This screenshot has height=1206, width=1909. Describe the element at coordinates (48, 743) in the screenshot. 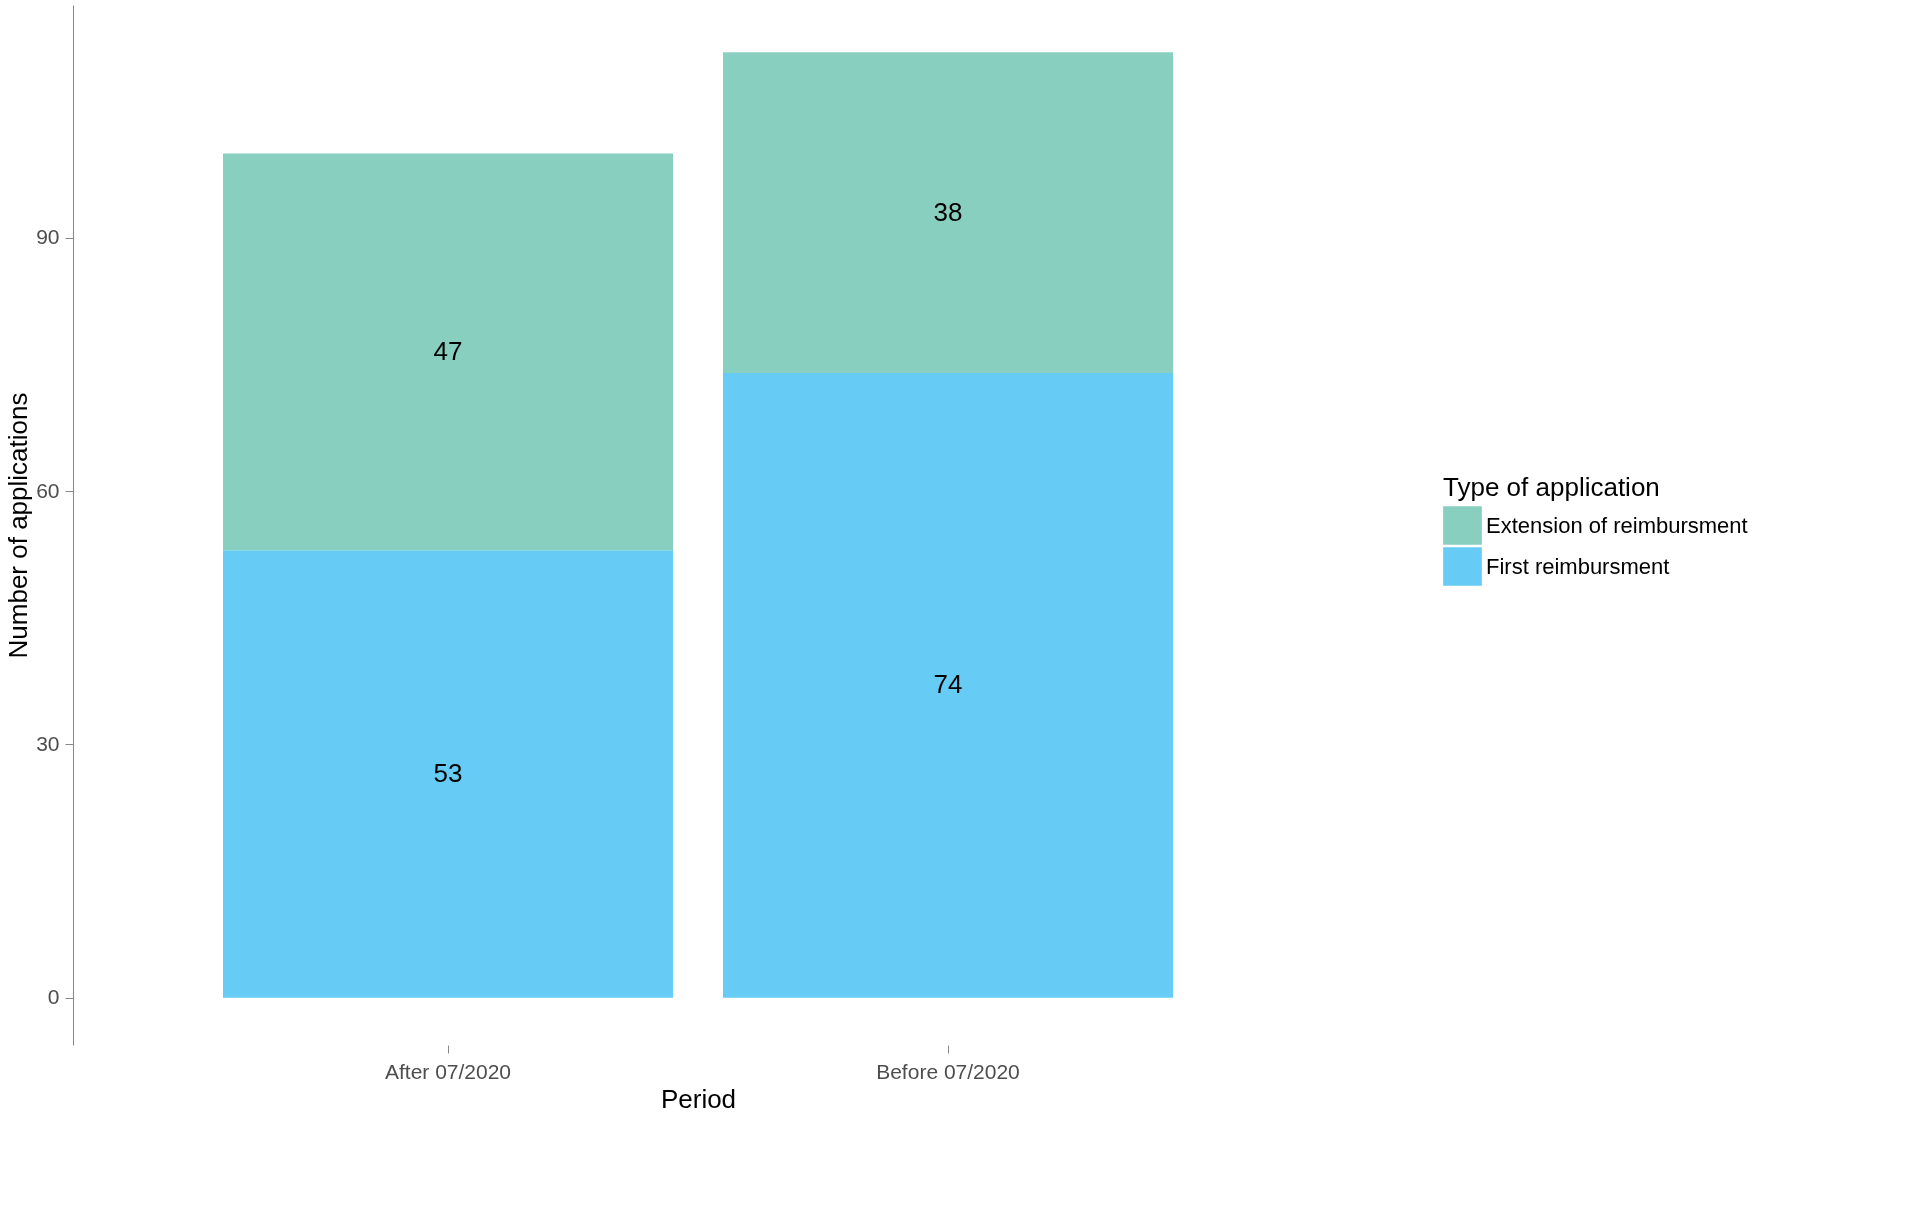

I see `y-tick-label: 30` at that location.